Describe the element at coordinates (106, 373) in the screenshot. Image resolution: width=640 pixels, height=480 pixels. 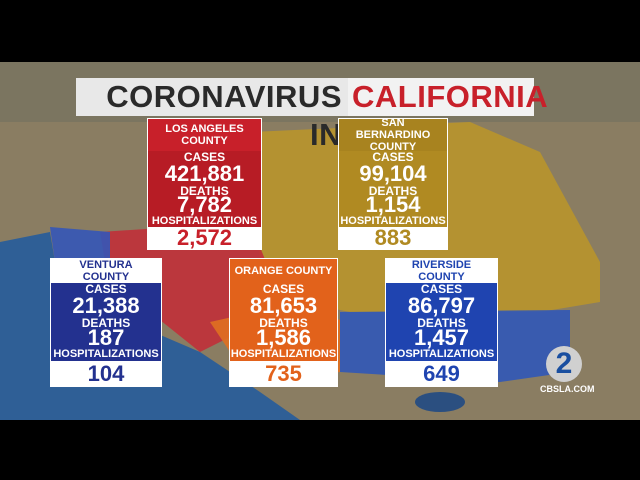
I see `hospitalizations-value: 104` at that location.